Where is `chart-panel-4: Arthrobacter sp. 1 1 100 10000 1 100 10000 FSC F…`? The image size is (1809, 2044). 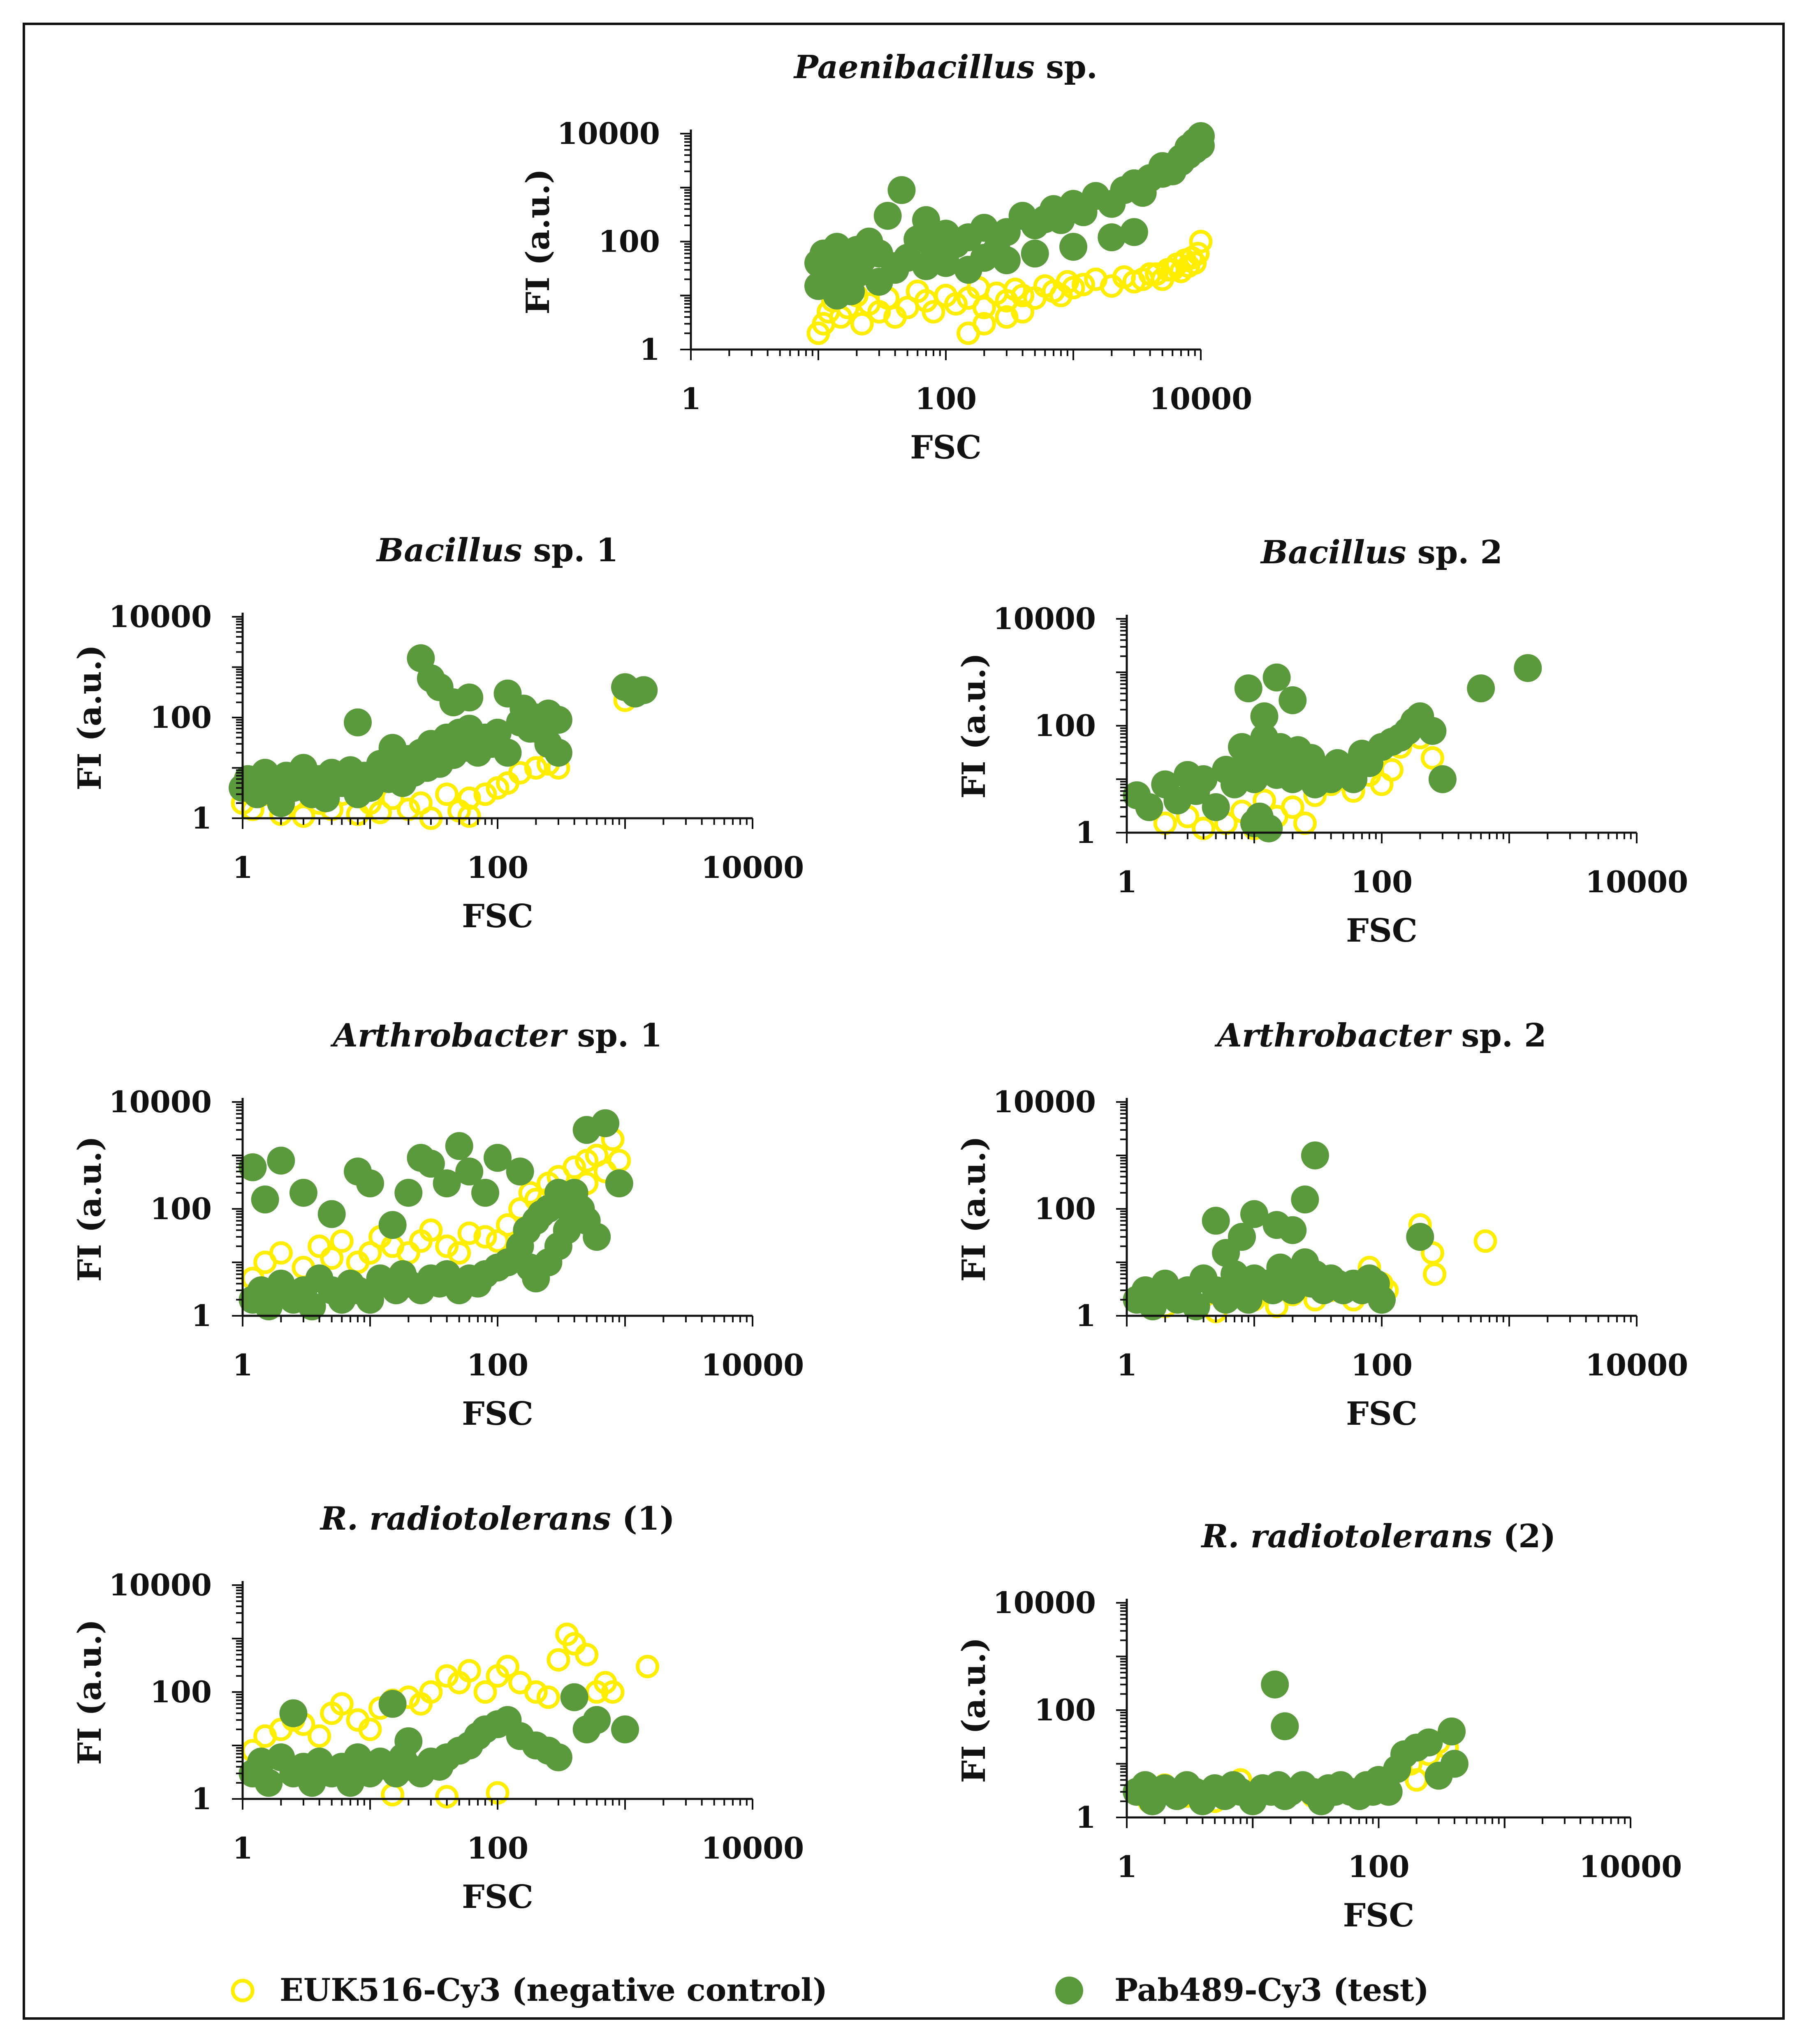
chart-panel-4: Arthrobacter sp. 1 1 100 10000 1 100 10000 FSC F… is located at coordinates (437, 1225).